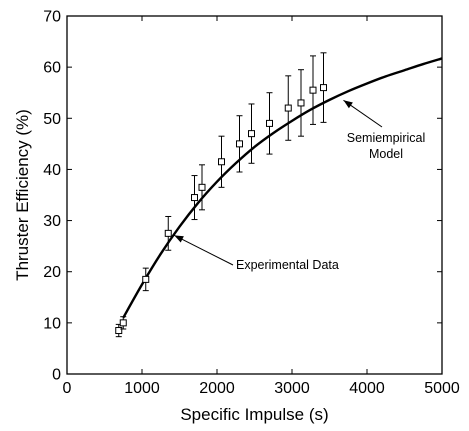 The image size is (469, 431). What do you see at coordinates (22, 195) in the screenshot?
I see `y-axis-label: Thruster Efficiency (%)` at bounding box center [22, 195].